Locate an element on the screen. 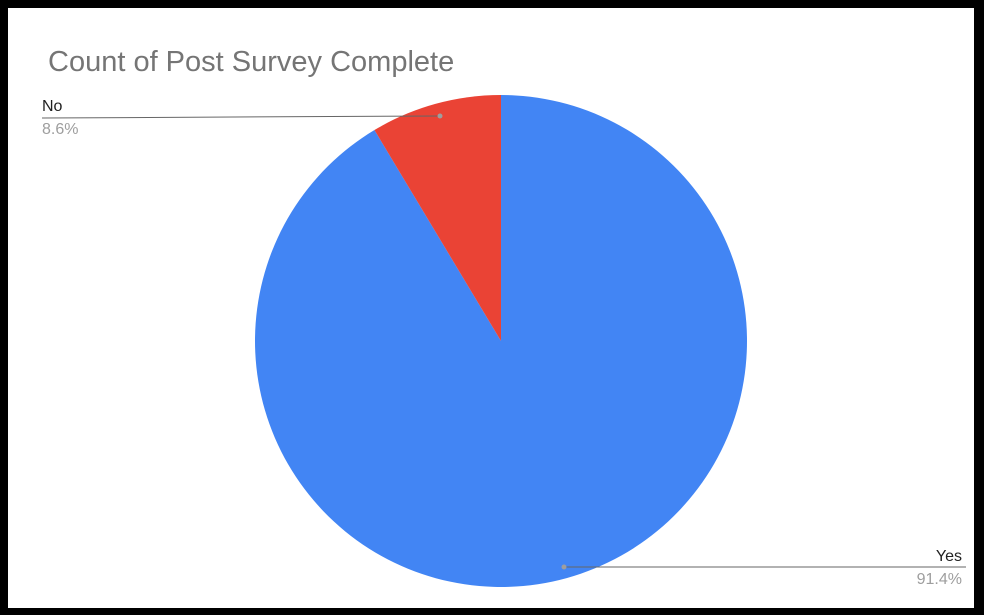  leader-line-no is located at coordinates (241, 117).